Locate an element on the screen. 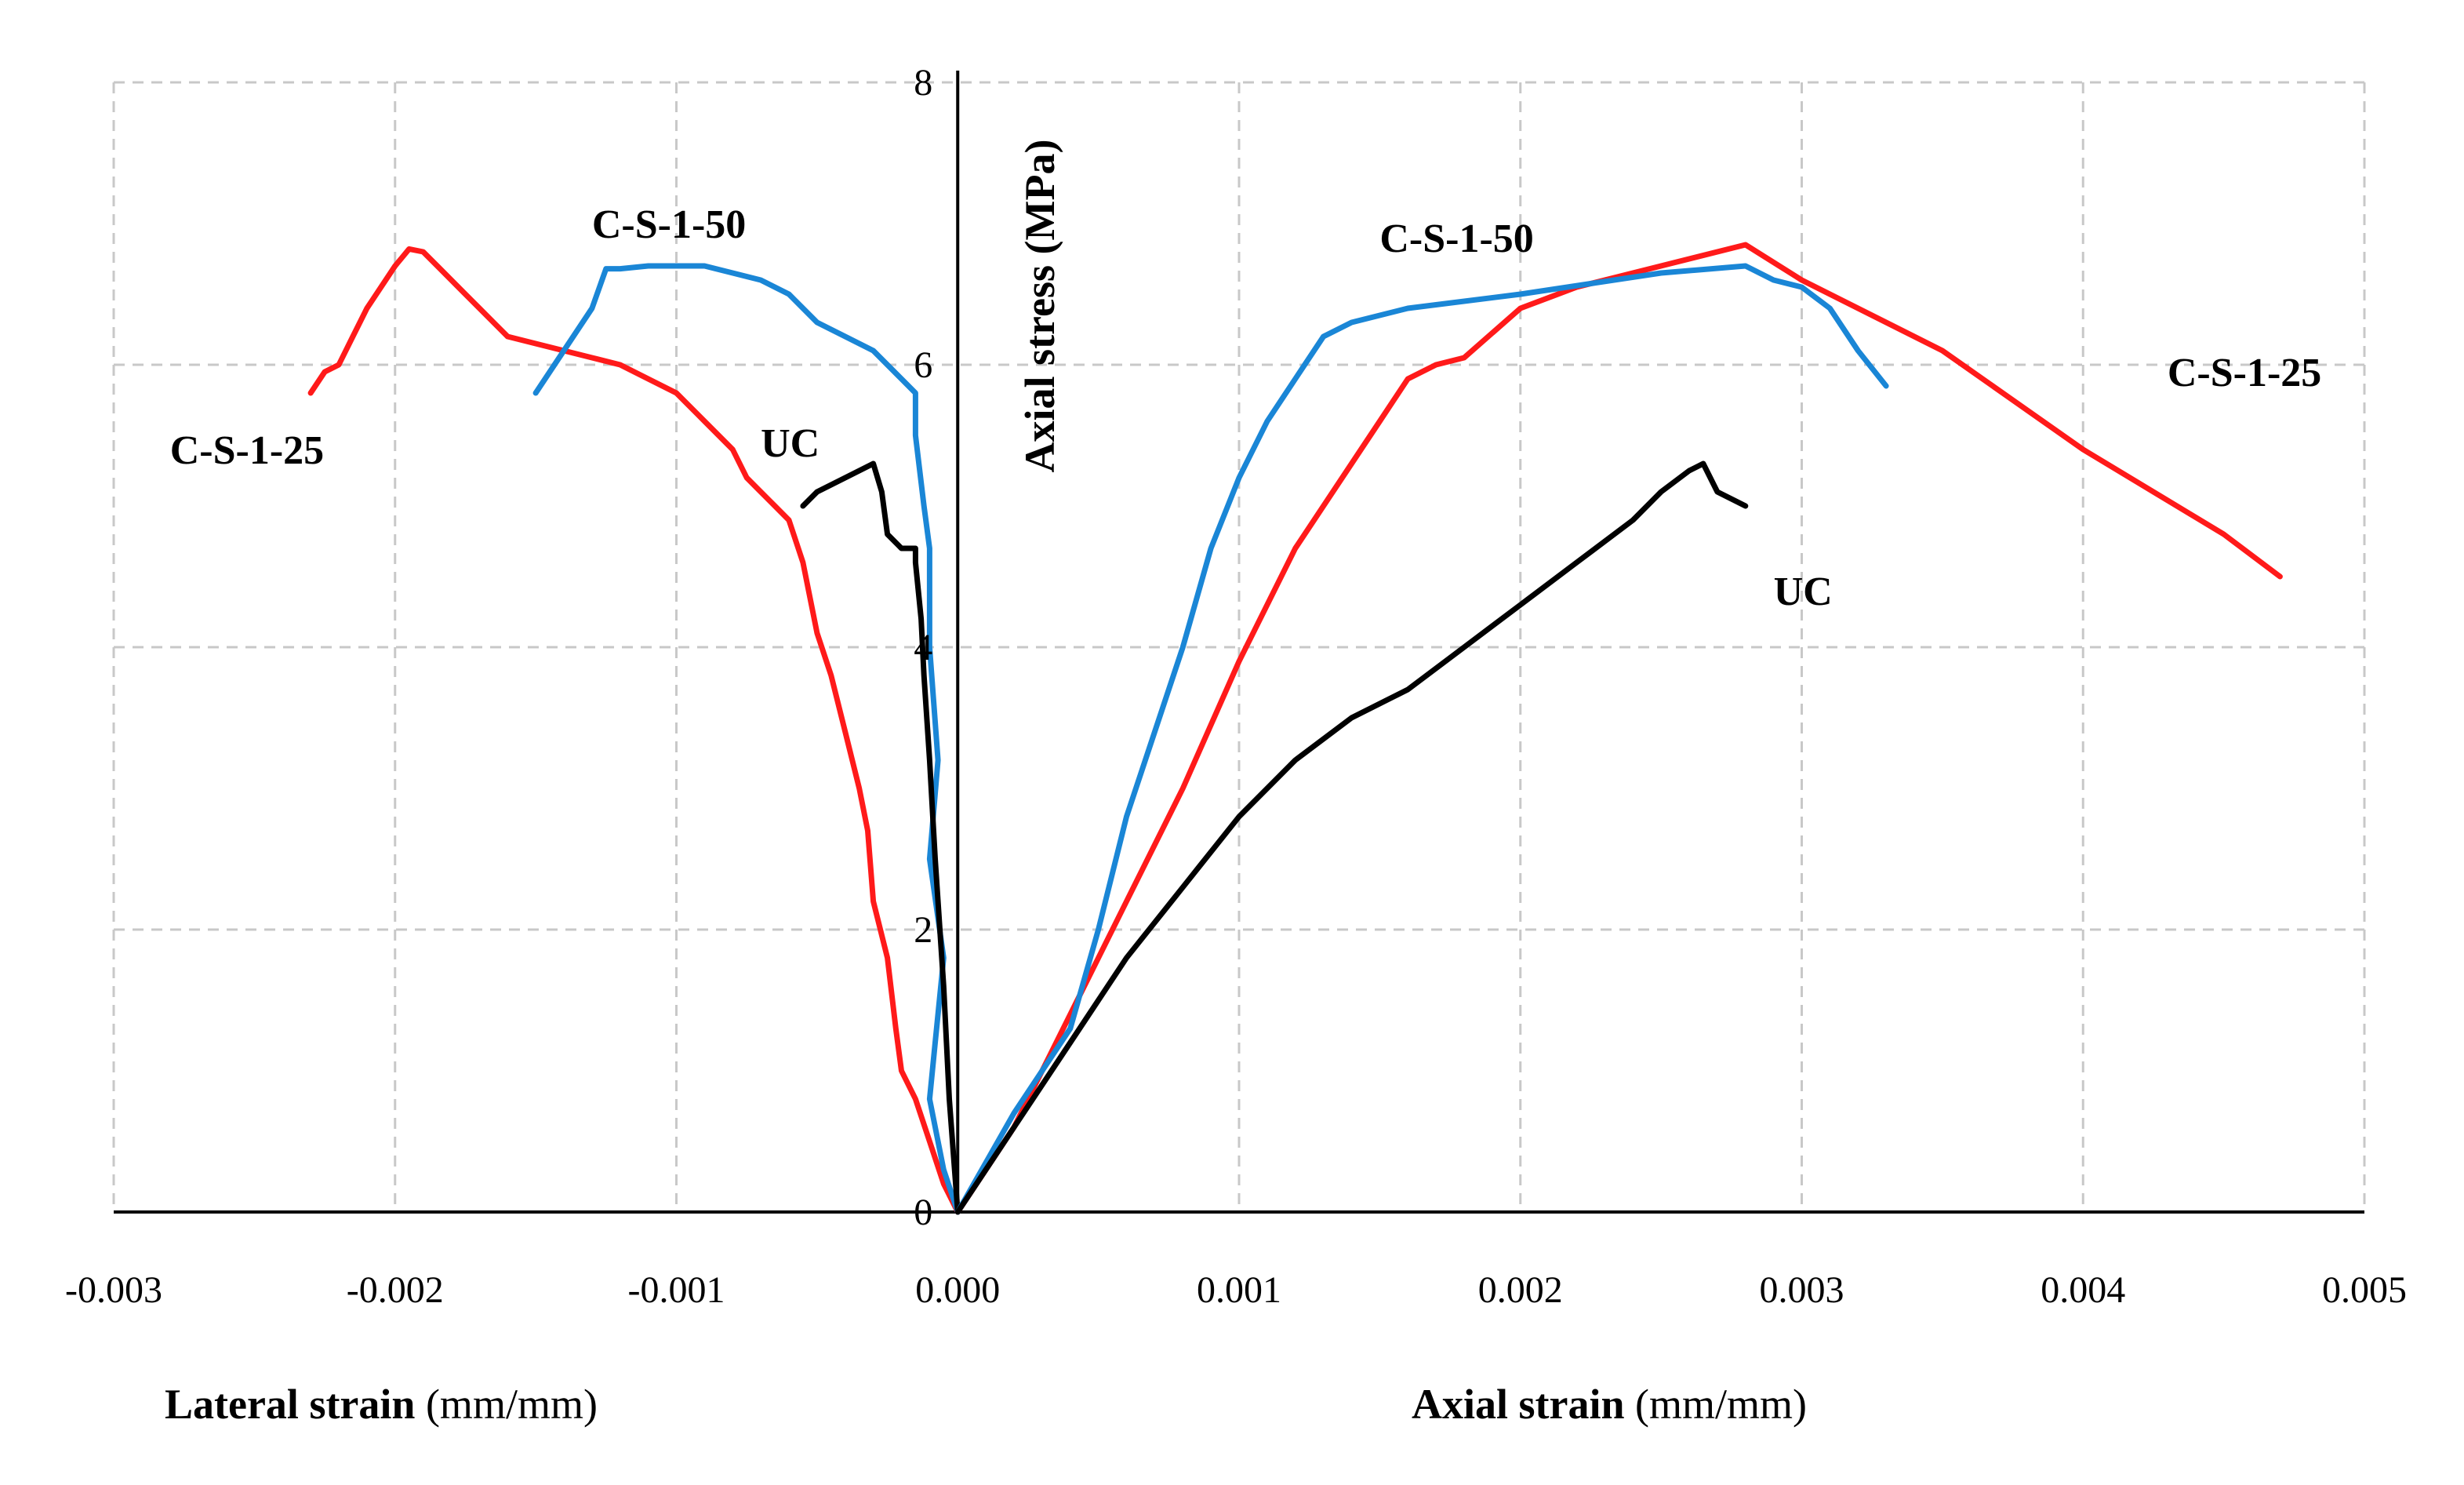 This screenshot has height=1485, width=2464. x-axis-title-lateral-bold: Lateral strain is located at coordinates (290, 1404).